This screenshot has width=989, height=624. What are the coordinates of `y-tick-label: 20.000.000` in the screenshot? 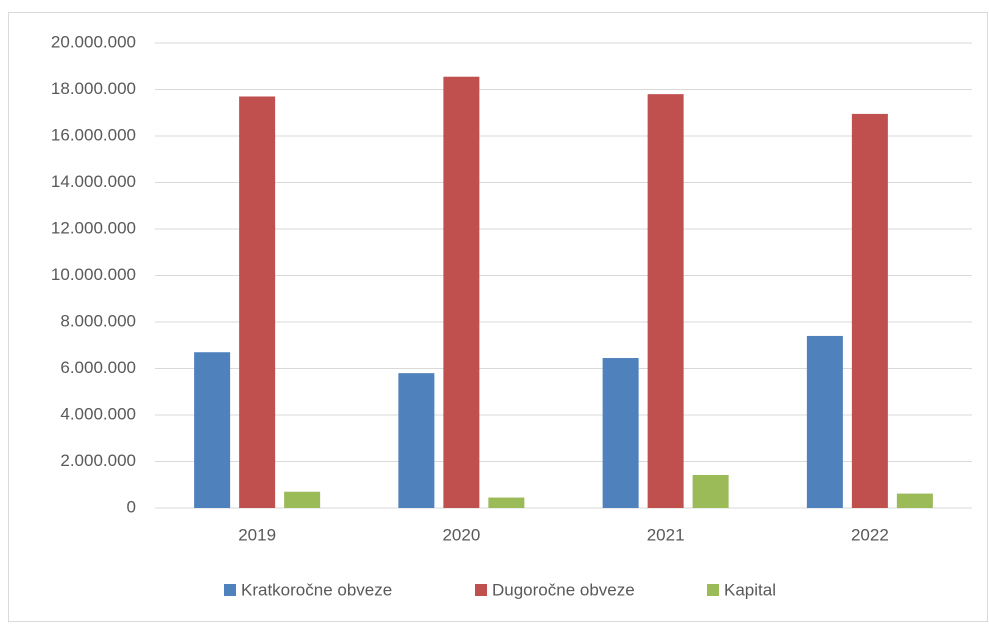 It's located at (93, 41).